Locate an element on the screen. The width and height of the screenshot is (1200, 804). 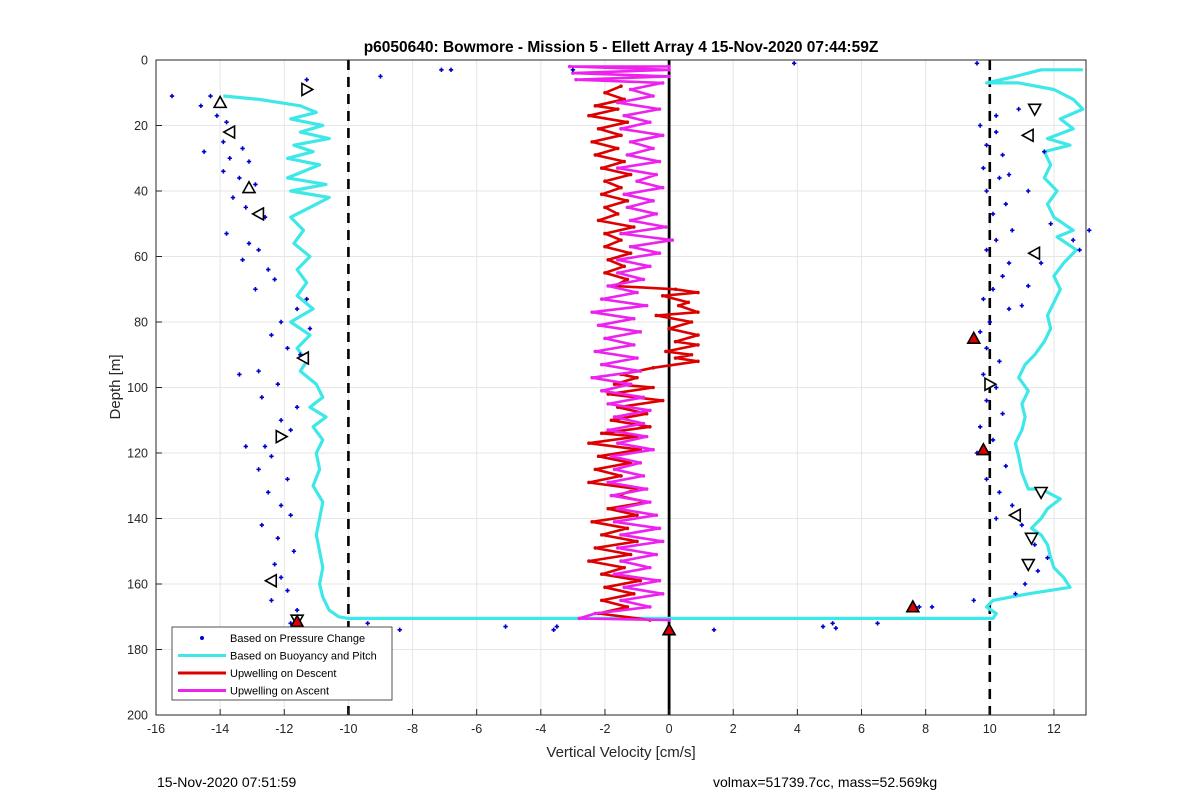
x-tick-label: -12 is located at coordinates (284, 729).